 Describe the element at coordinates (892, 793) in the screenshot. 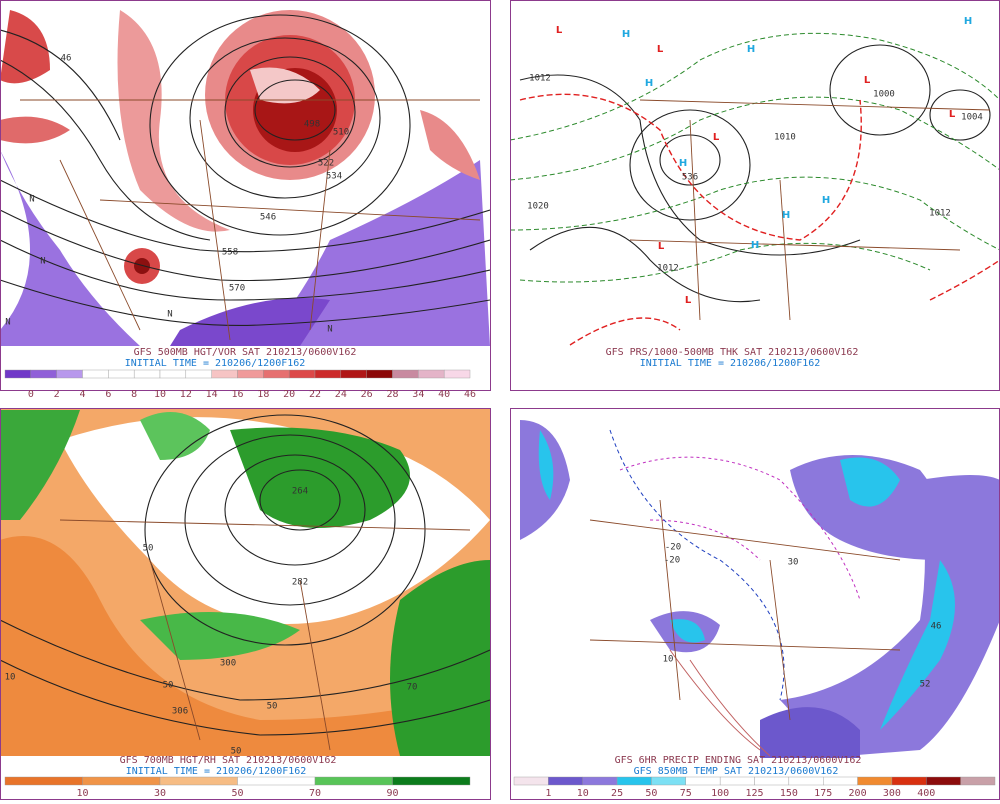

I see `colorbar-label: 300` at that location.